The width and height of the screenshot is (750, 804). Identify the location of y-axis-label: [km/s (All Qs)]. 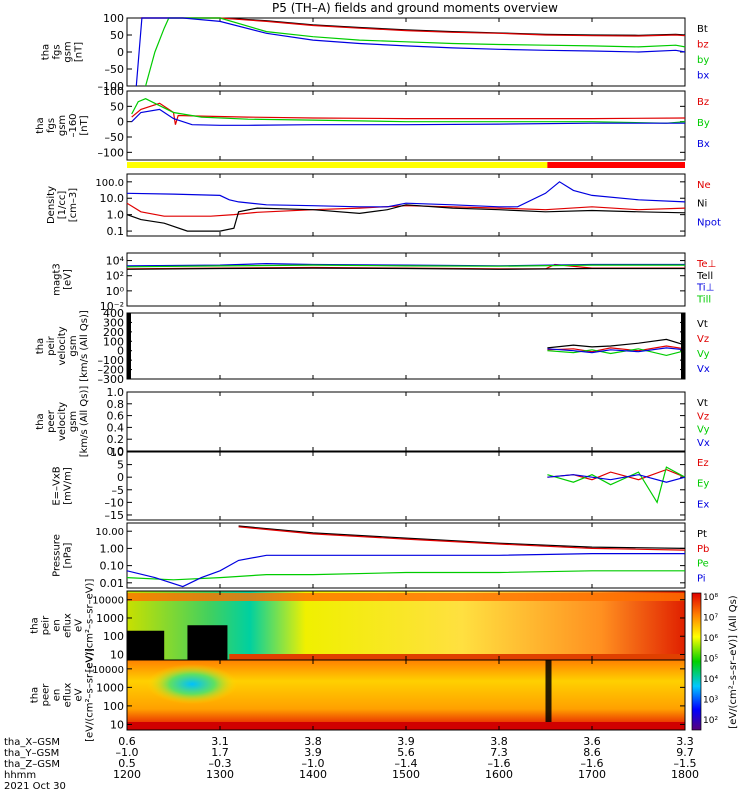
(84, 346).